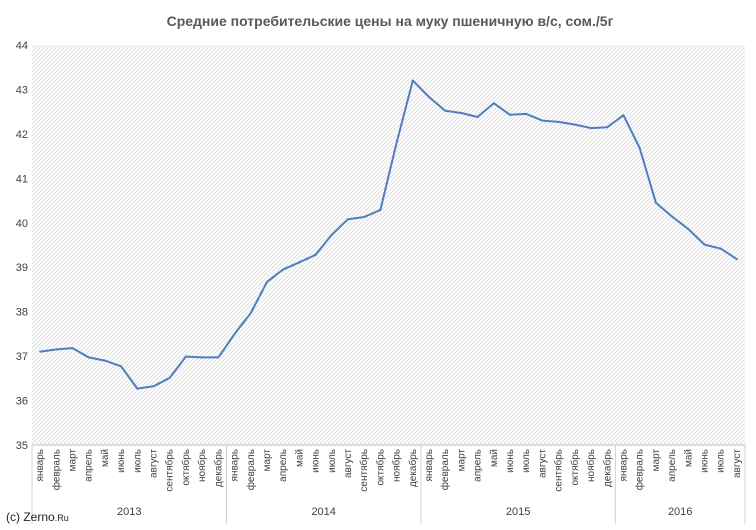  I want to click on y-axis: 35 36 37 38 39 40 41 42 43 44, so click(22, 246).